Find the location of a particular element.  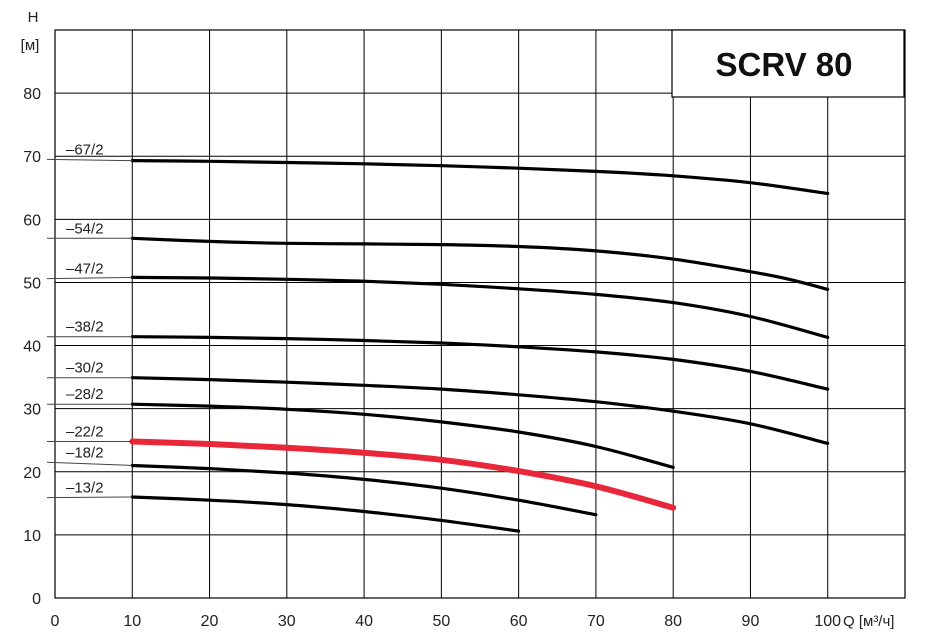

series-label: –30/2 is located at coordinates (85, 368).